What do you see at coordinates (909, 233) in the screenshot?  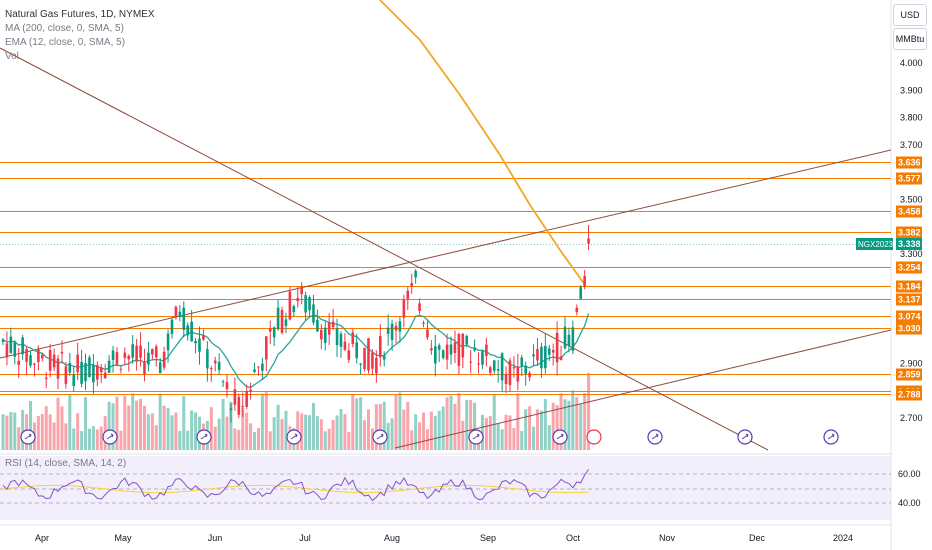 I see `level-price-label: 3.382` at bounding box center [909, 233].